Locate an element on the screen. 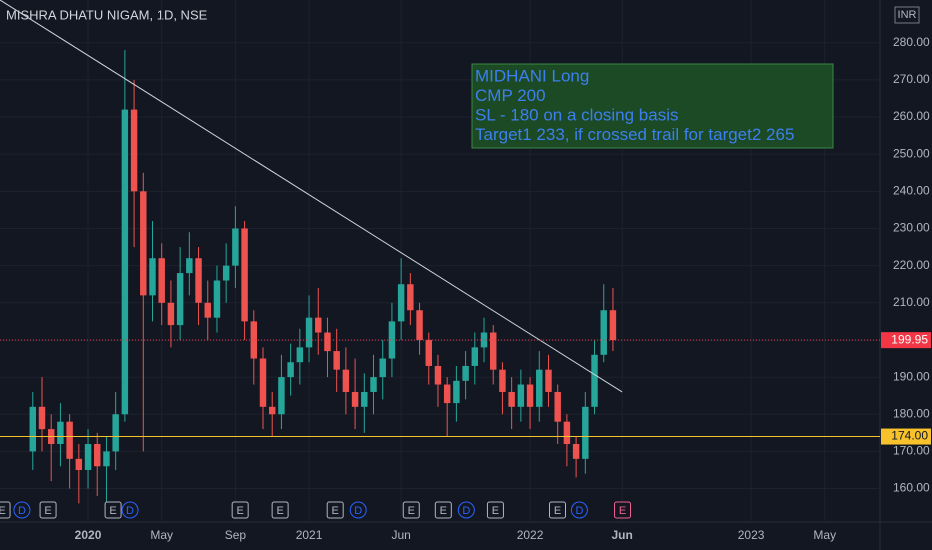 This screenshot has height=550, width=932. currency-box is located at coordinates (907, 15).